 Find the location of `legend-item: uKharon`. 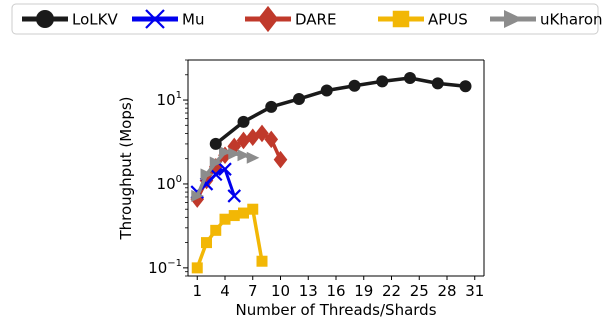

legend-item: uKharon is located at coordinates (546, 19).